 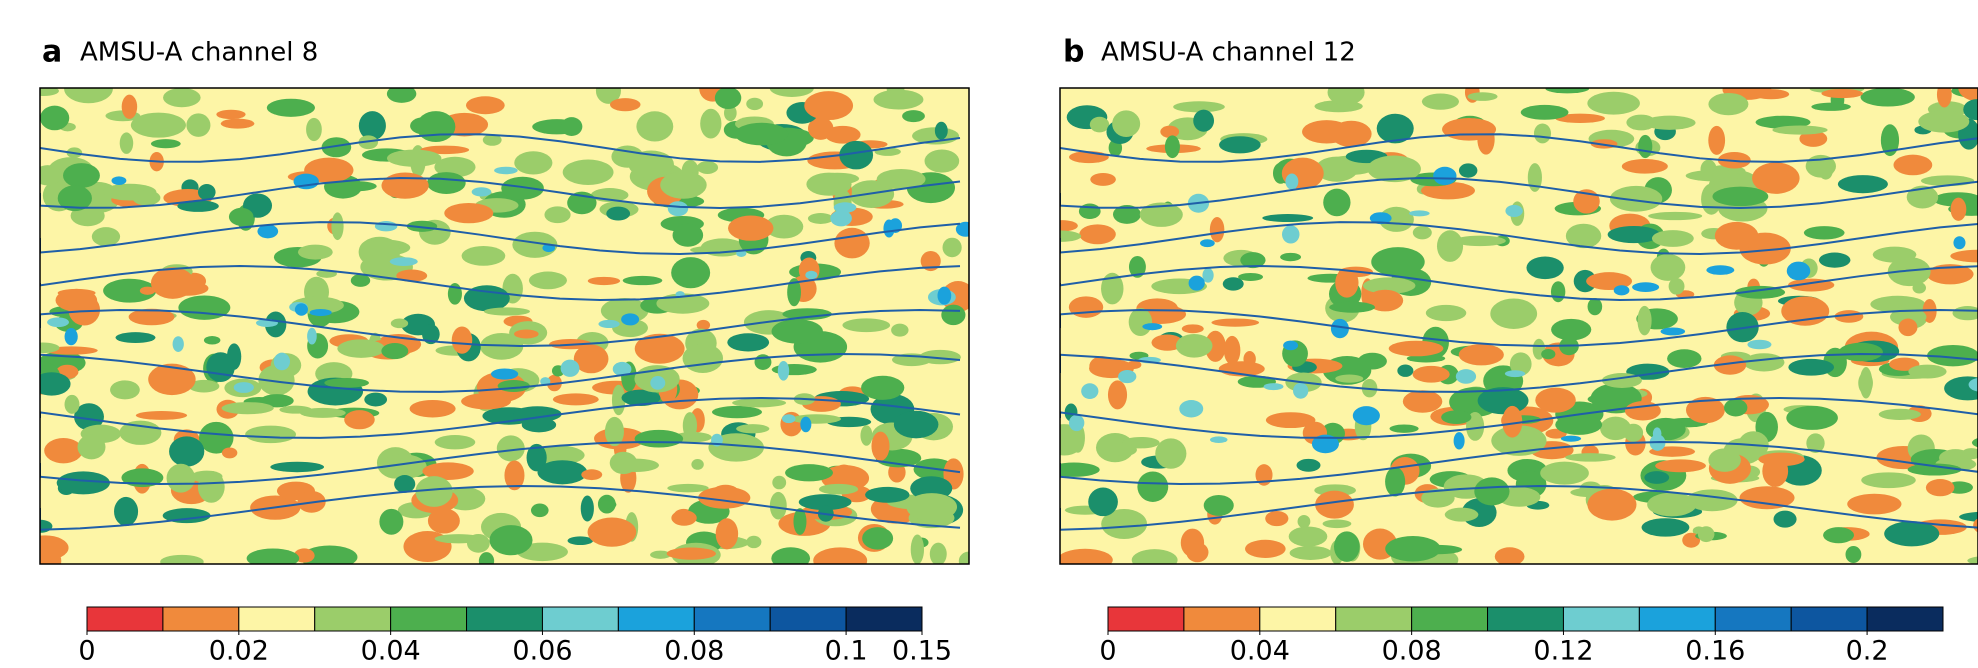 I want to click on colorbar-tick-label: 0, so click(x=86, y=650).